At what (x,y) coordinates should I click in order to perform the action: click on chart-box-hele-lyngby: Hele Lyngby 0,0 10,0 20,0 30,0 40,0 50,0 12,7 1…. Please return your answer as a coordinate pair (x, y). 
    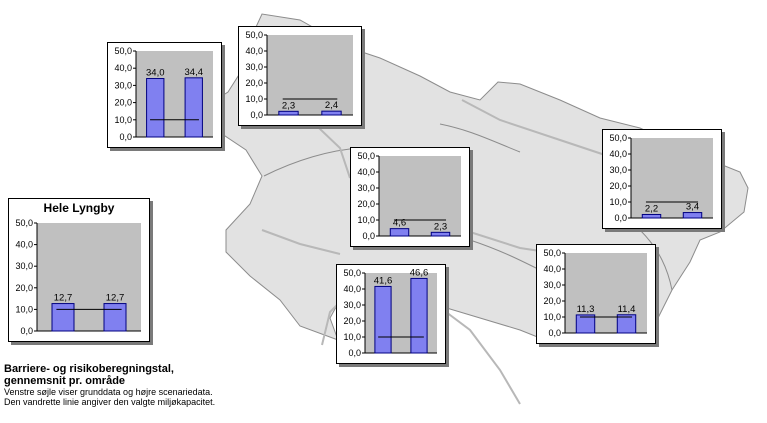
    Looking at the image, I should click on (79, 270).